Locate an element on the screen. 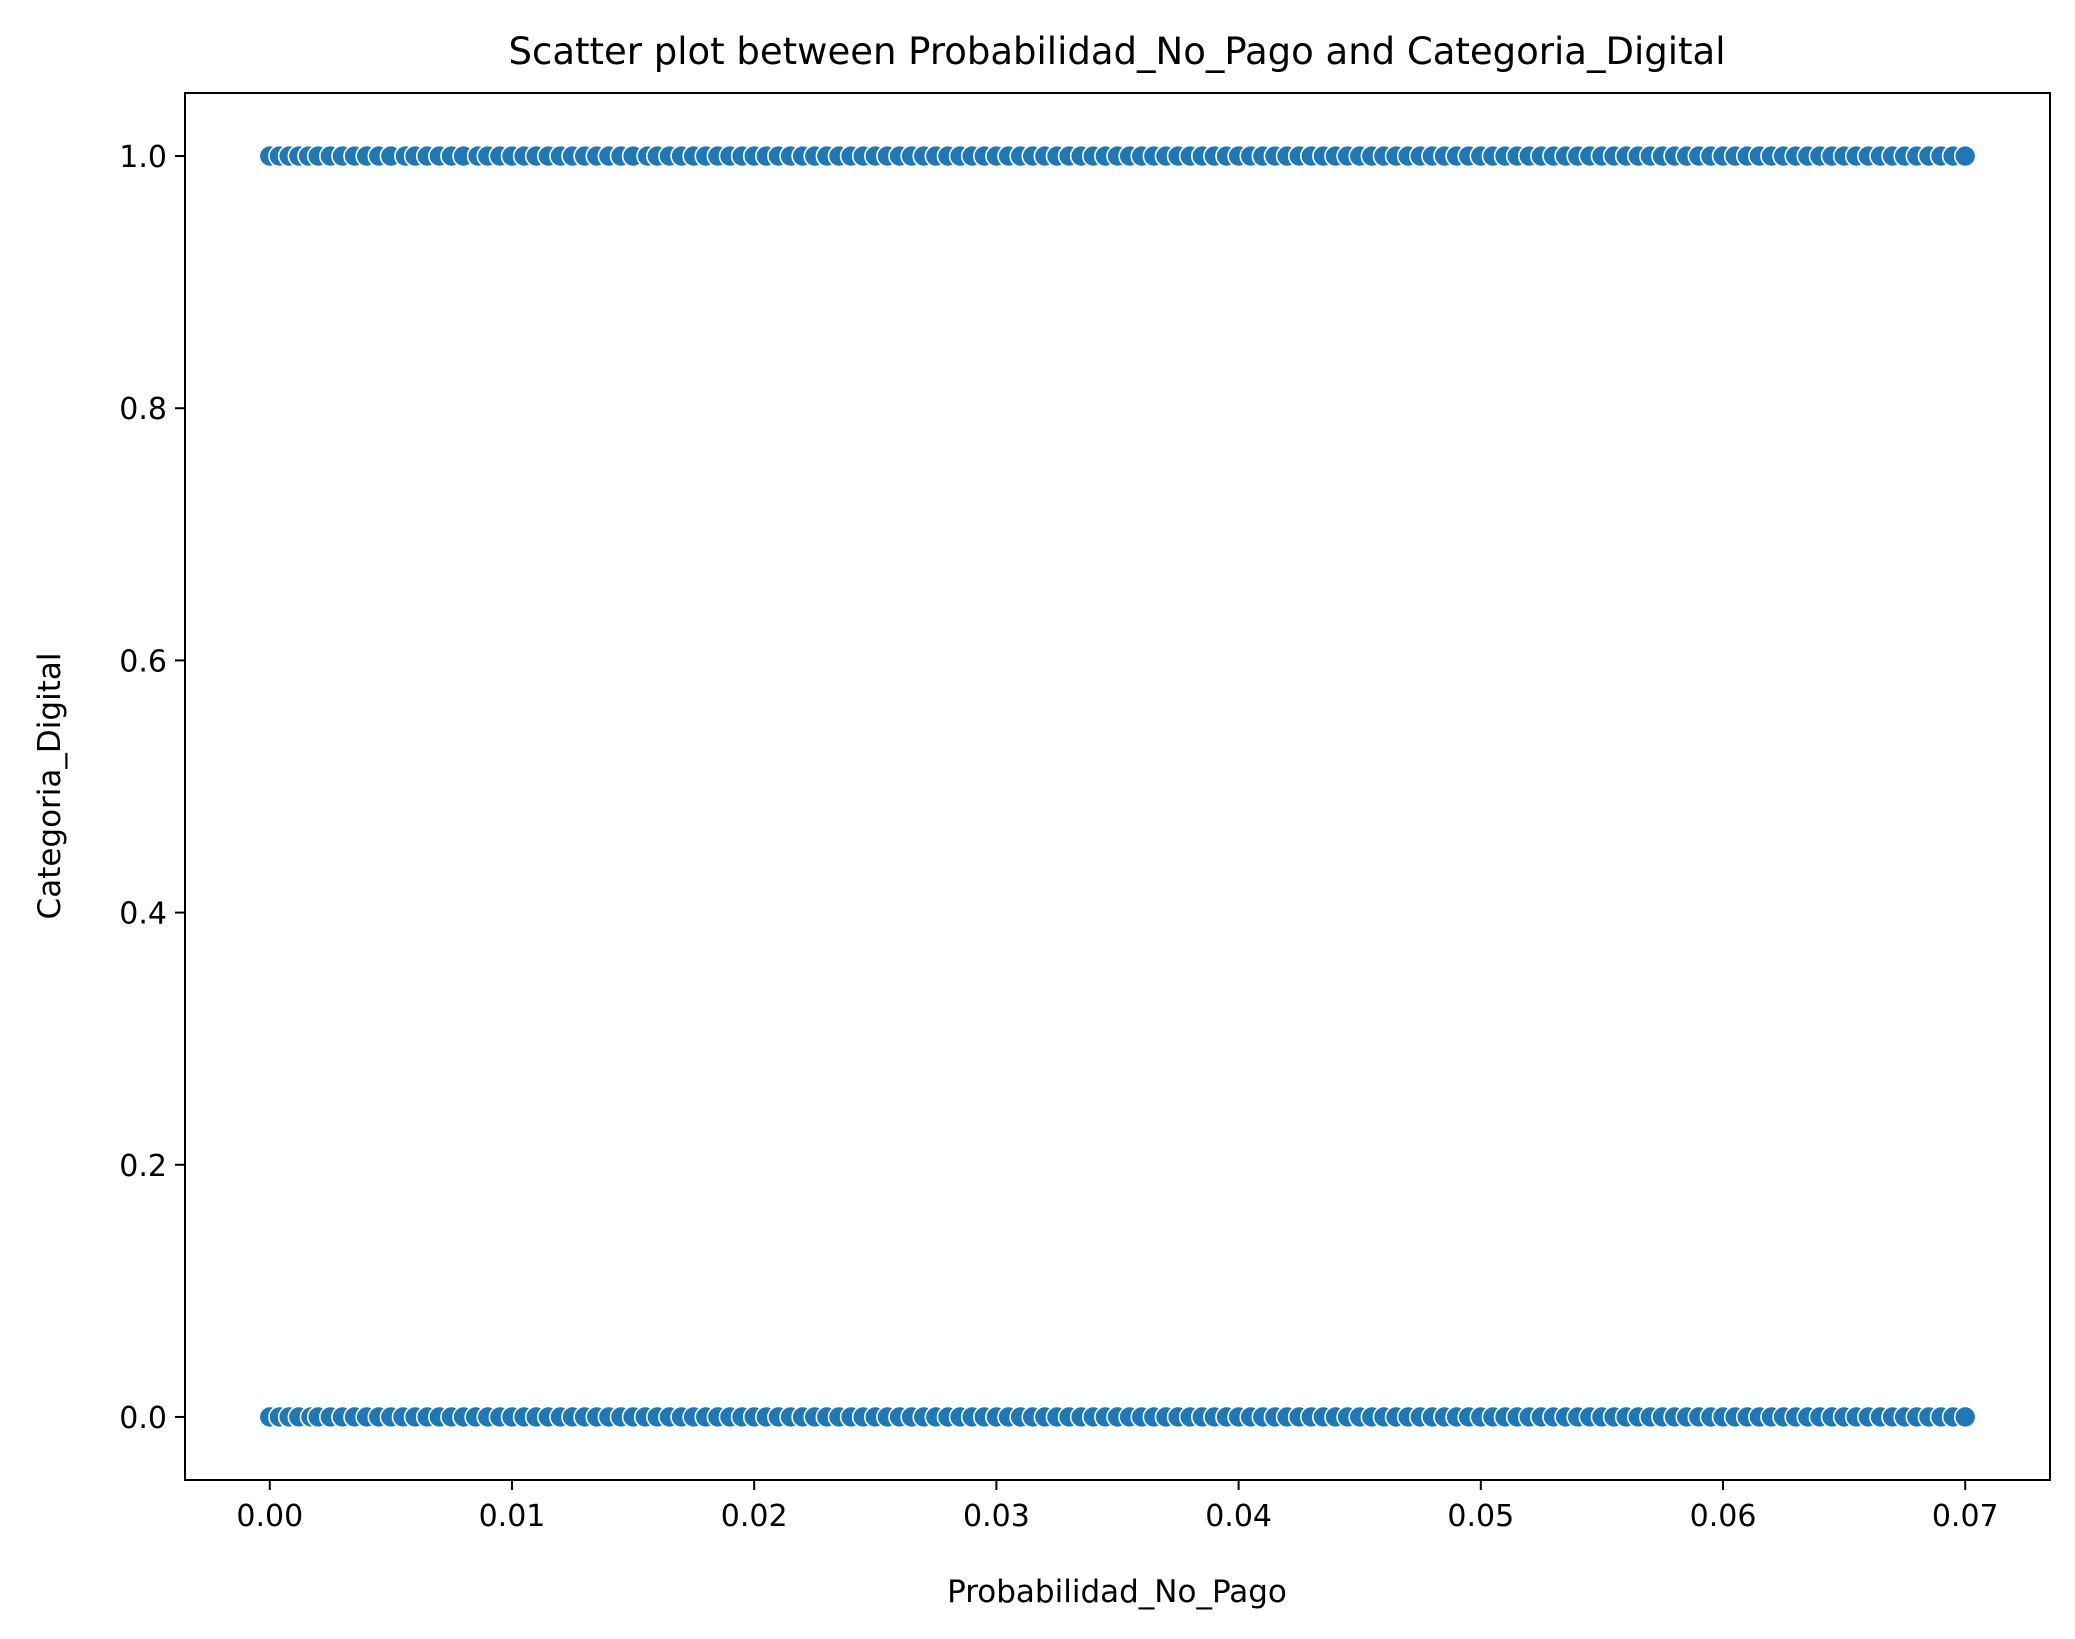 This screenshot has height=1639, width=2075. y-tick-label: 1.0 is located at coordinates (143, 157).